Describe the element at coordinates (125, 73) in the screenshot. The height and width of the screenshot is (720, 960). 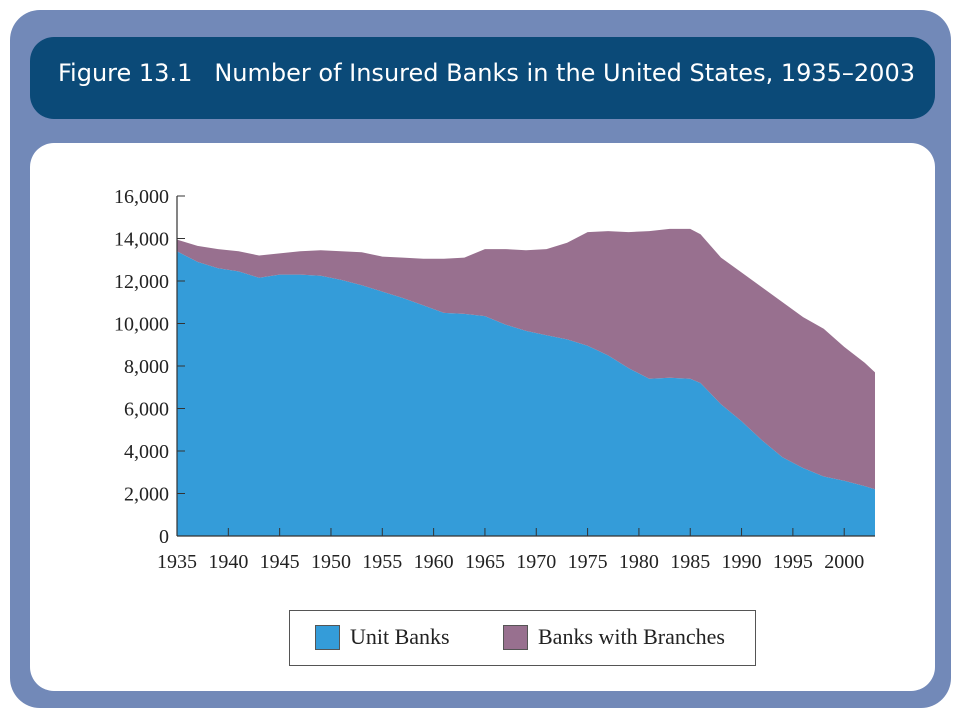
I see `figure-number: Figure 13.1` at that location.